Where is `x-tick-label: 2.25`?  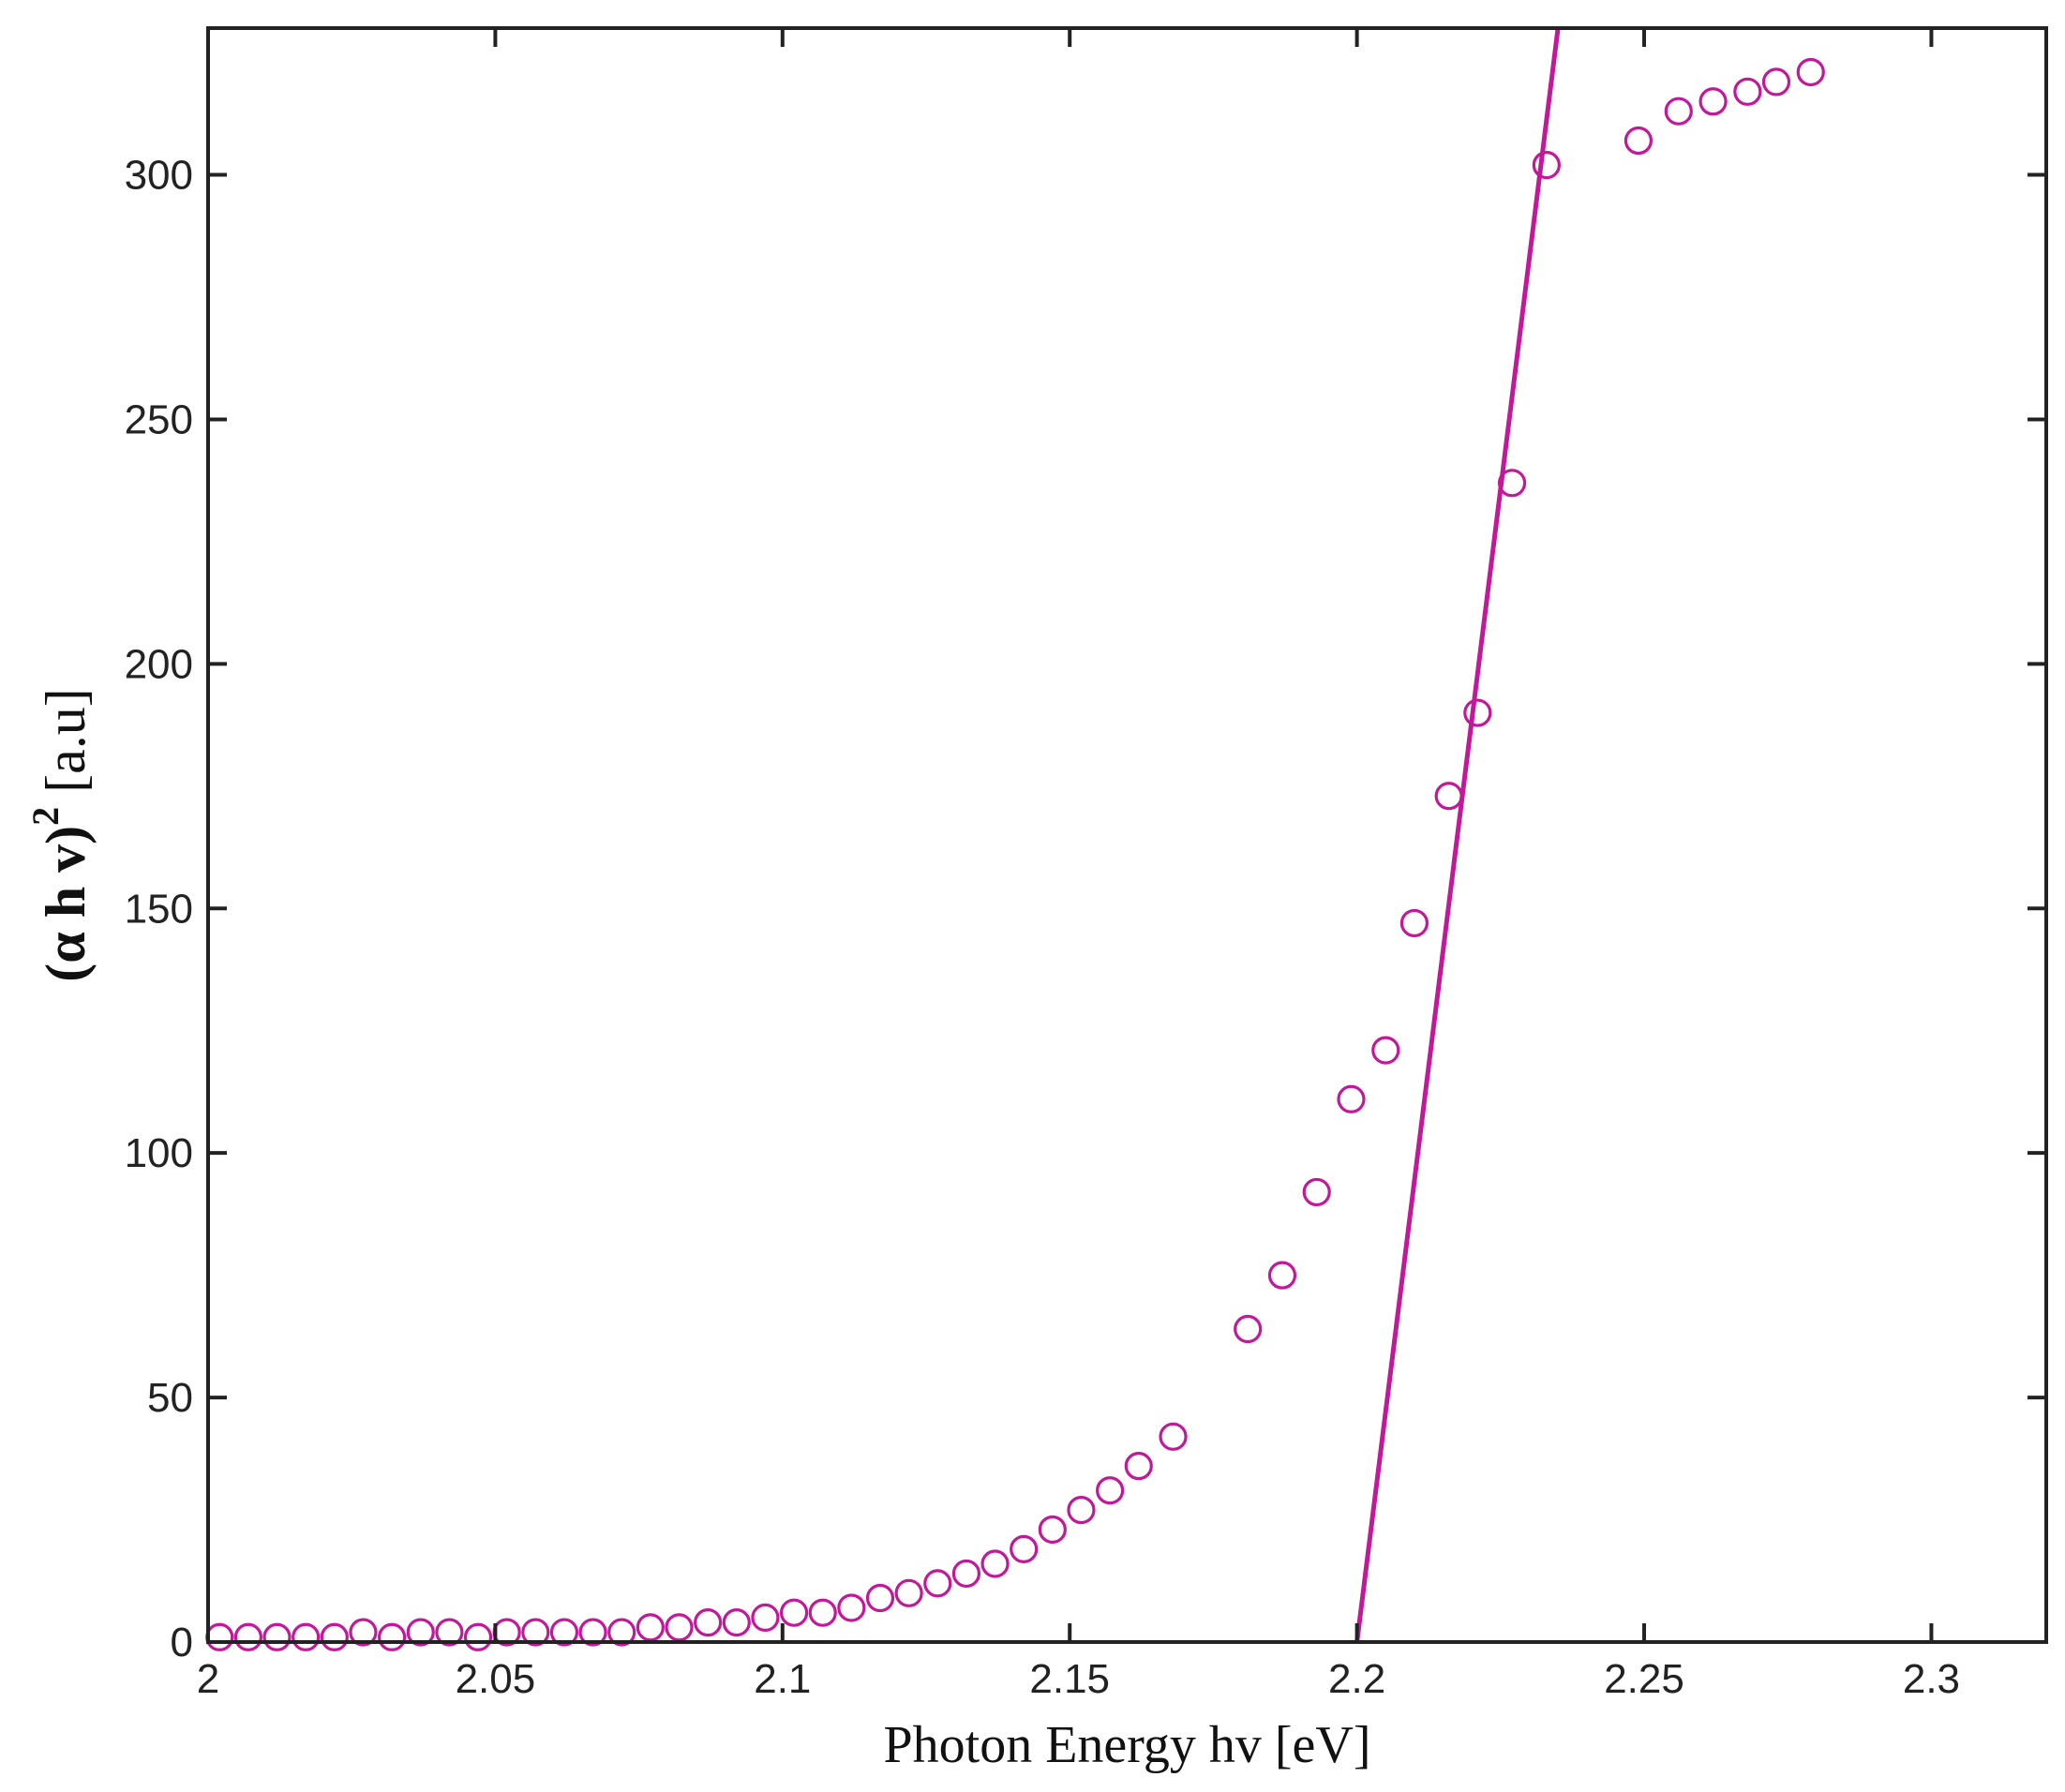
x-tick-label: 2.25 is located at coordinates (1644, 1679).